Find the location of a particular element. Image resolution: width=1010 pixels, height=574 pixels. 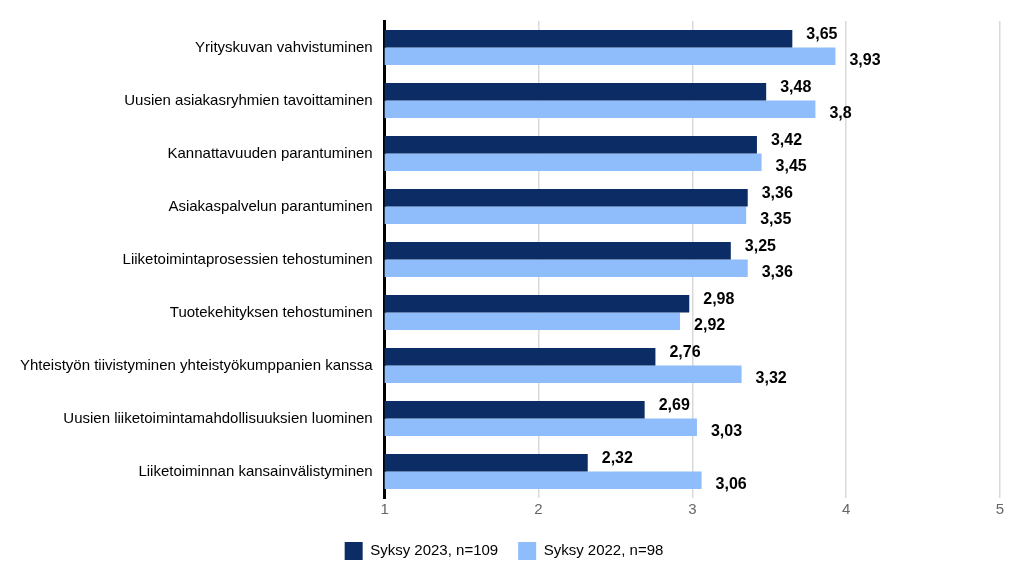

legend-label: Syksy 2022, n=98 is located at coordinates (603, 550).